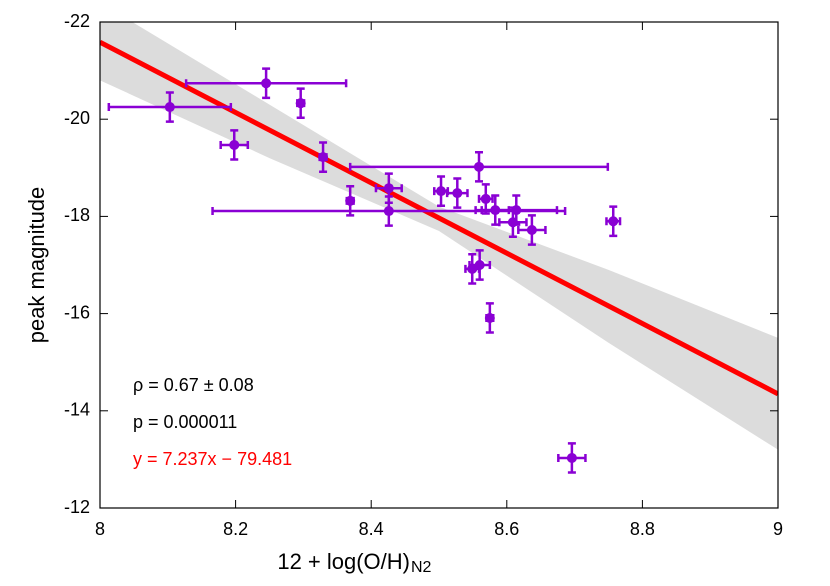  Describe the element at coordinates (371, 529) in the screenshot. I see `x-tick-label: 8.4` at that location.